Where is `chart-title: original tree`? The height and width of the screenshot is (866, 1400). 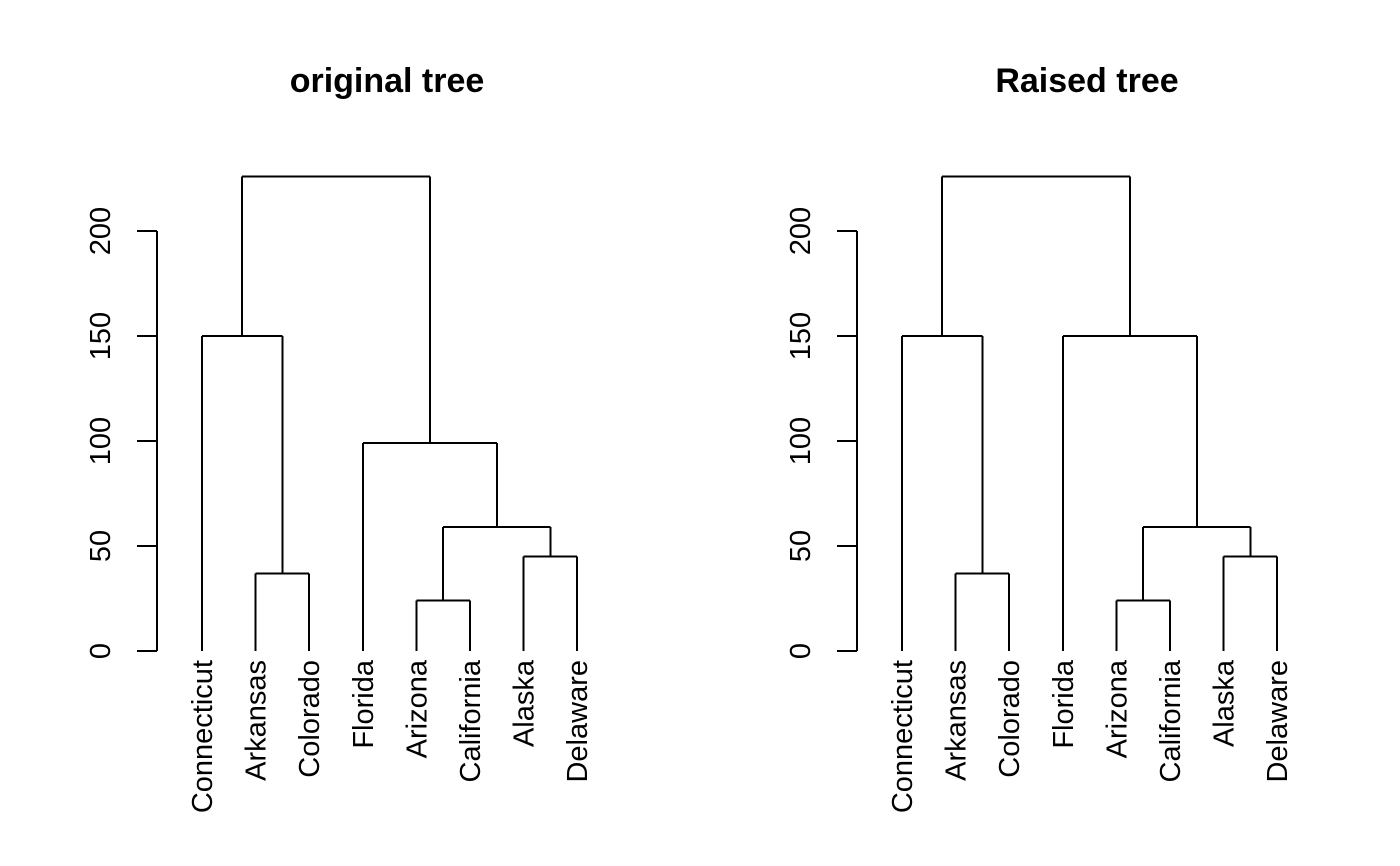
chart-title: original tree is located at coordinates (387, 81).